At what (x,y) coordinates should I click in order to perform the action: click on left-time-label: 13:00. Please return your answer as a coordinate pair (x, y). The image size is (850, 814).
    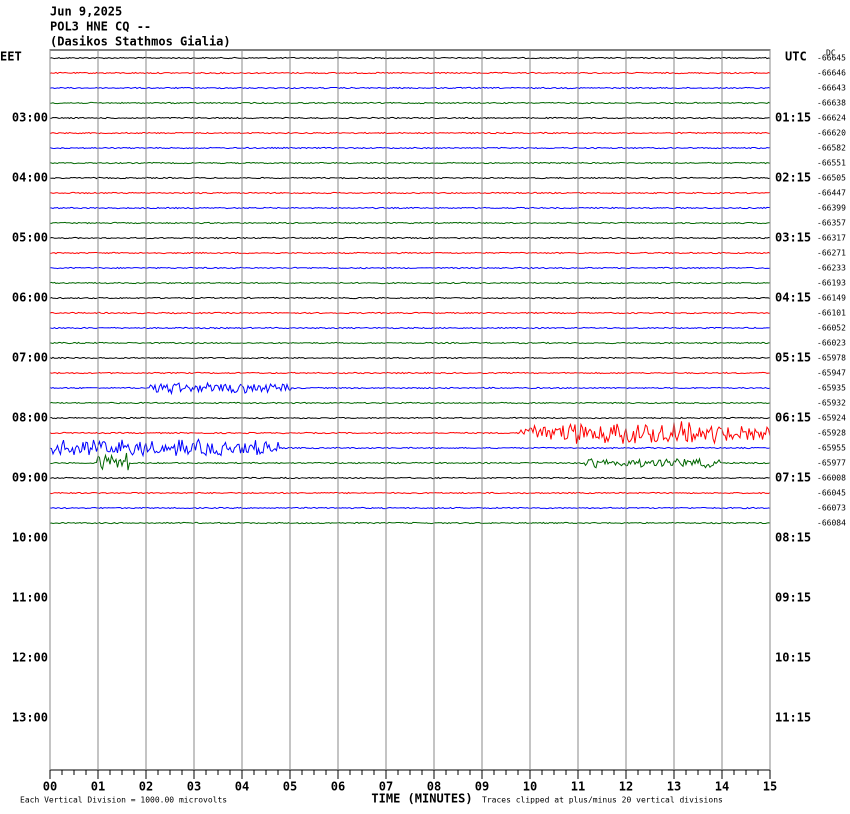
    Looking at the image, I should click on (30, 718).